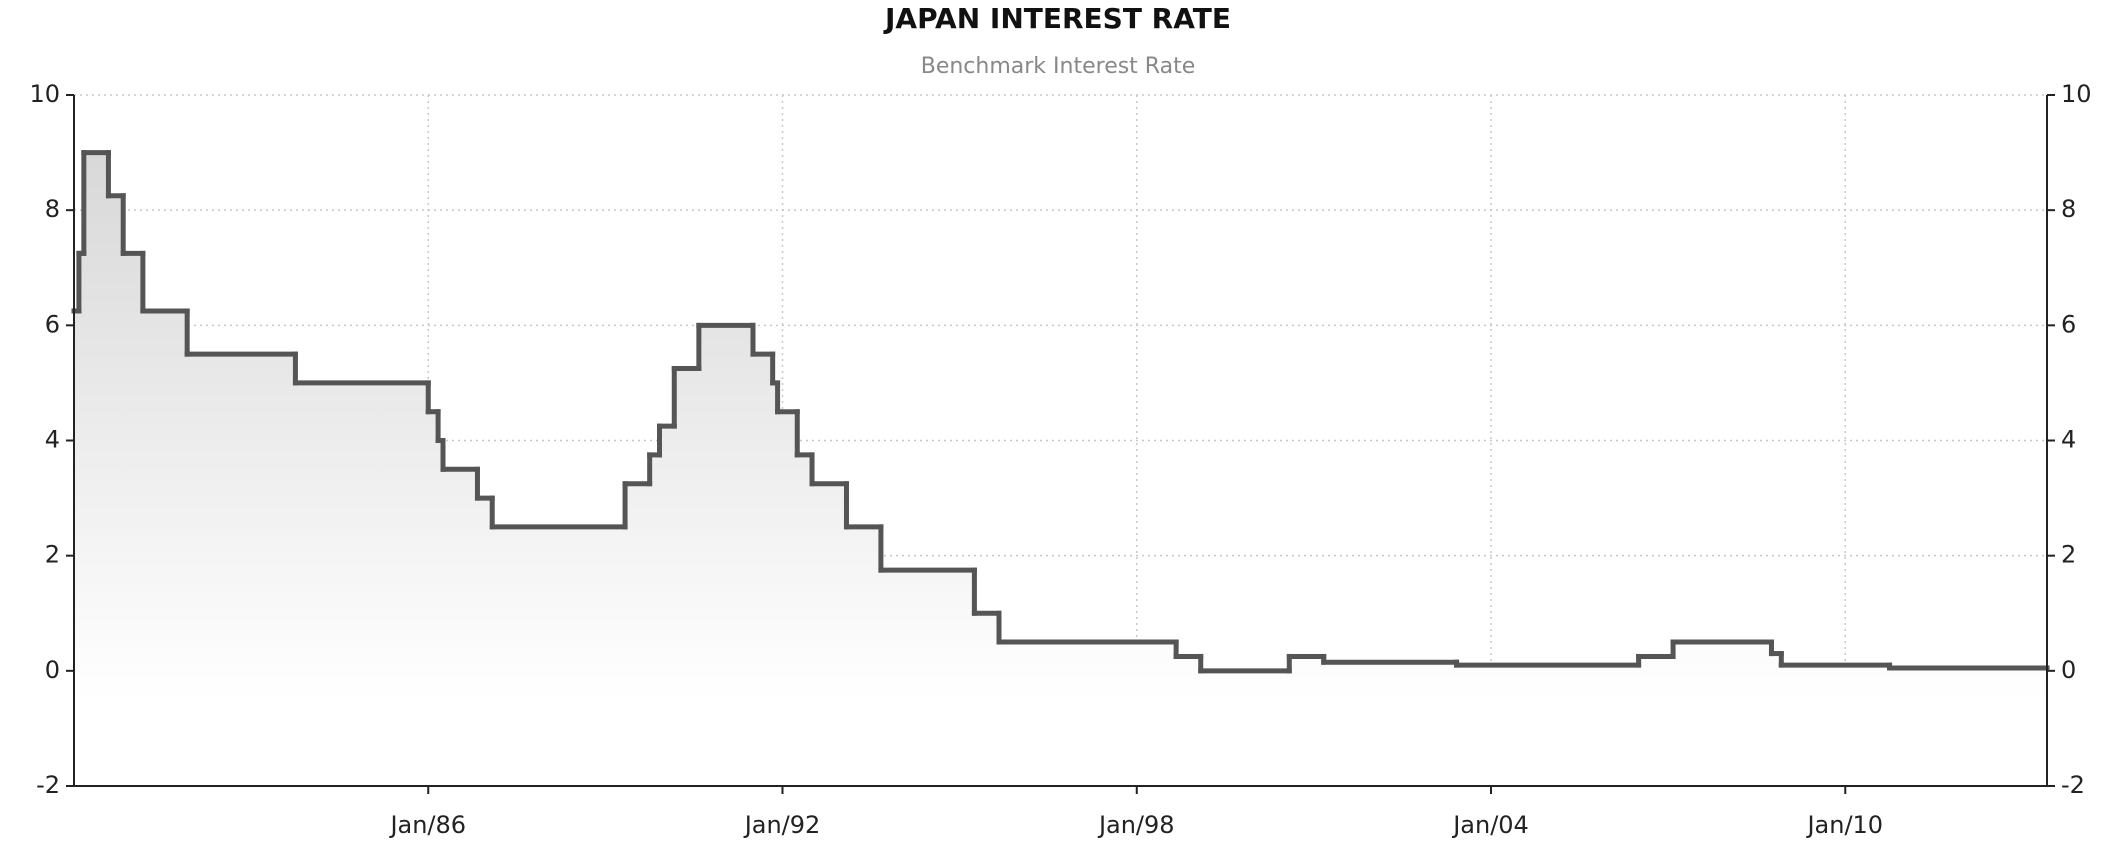  What do you see at coordinates (2068, 324) in the screenshot?
I see `y2-tick-label: 6` at bounding box center [2068, 324].